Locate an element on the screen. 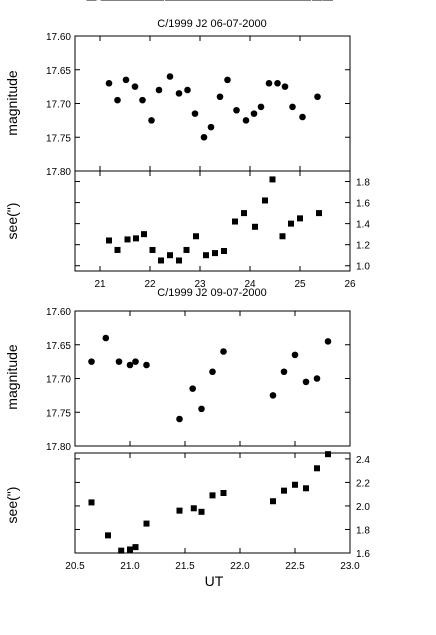 The height and width of the screenshot is (635, 436). x-tick-label: 23.0 is located at coordinates (350, 566).